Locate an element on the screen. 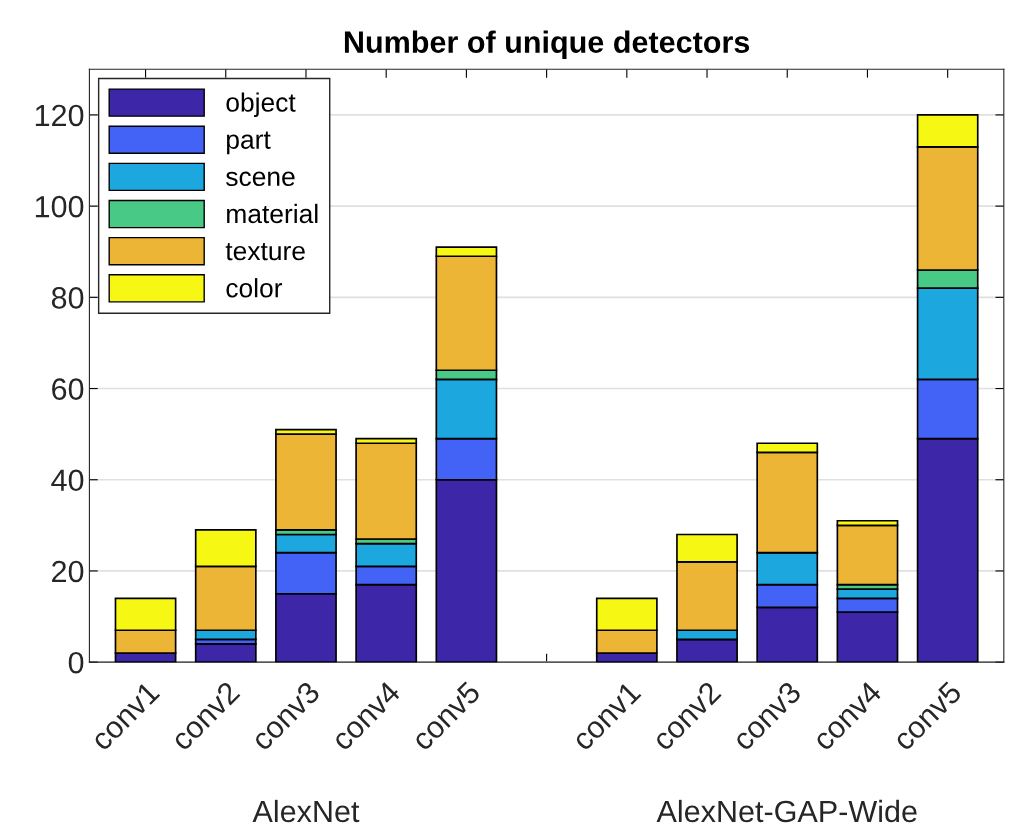 The height and width of the screenshot is (835, 1016). legend-label: object is located at coordinates (261, 104).